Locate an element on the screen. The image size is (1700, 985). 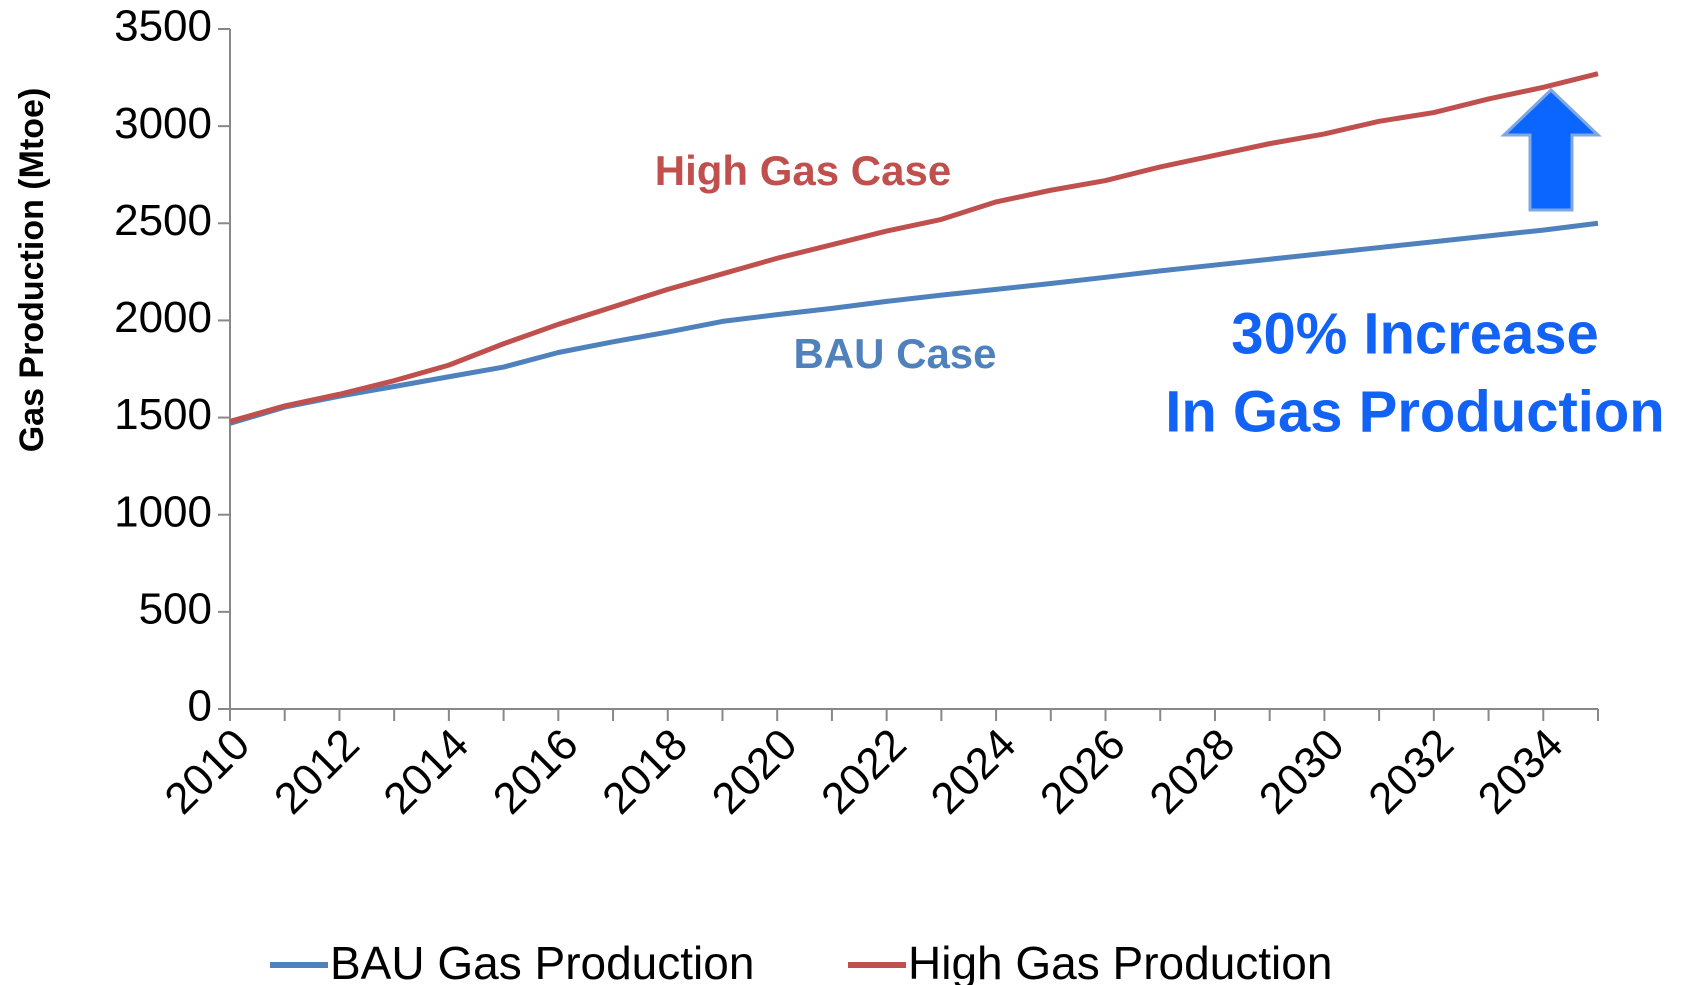
x-tick-label: 2034 is located at coordinates (1521, 772).